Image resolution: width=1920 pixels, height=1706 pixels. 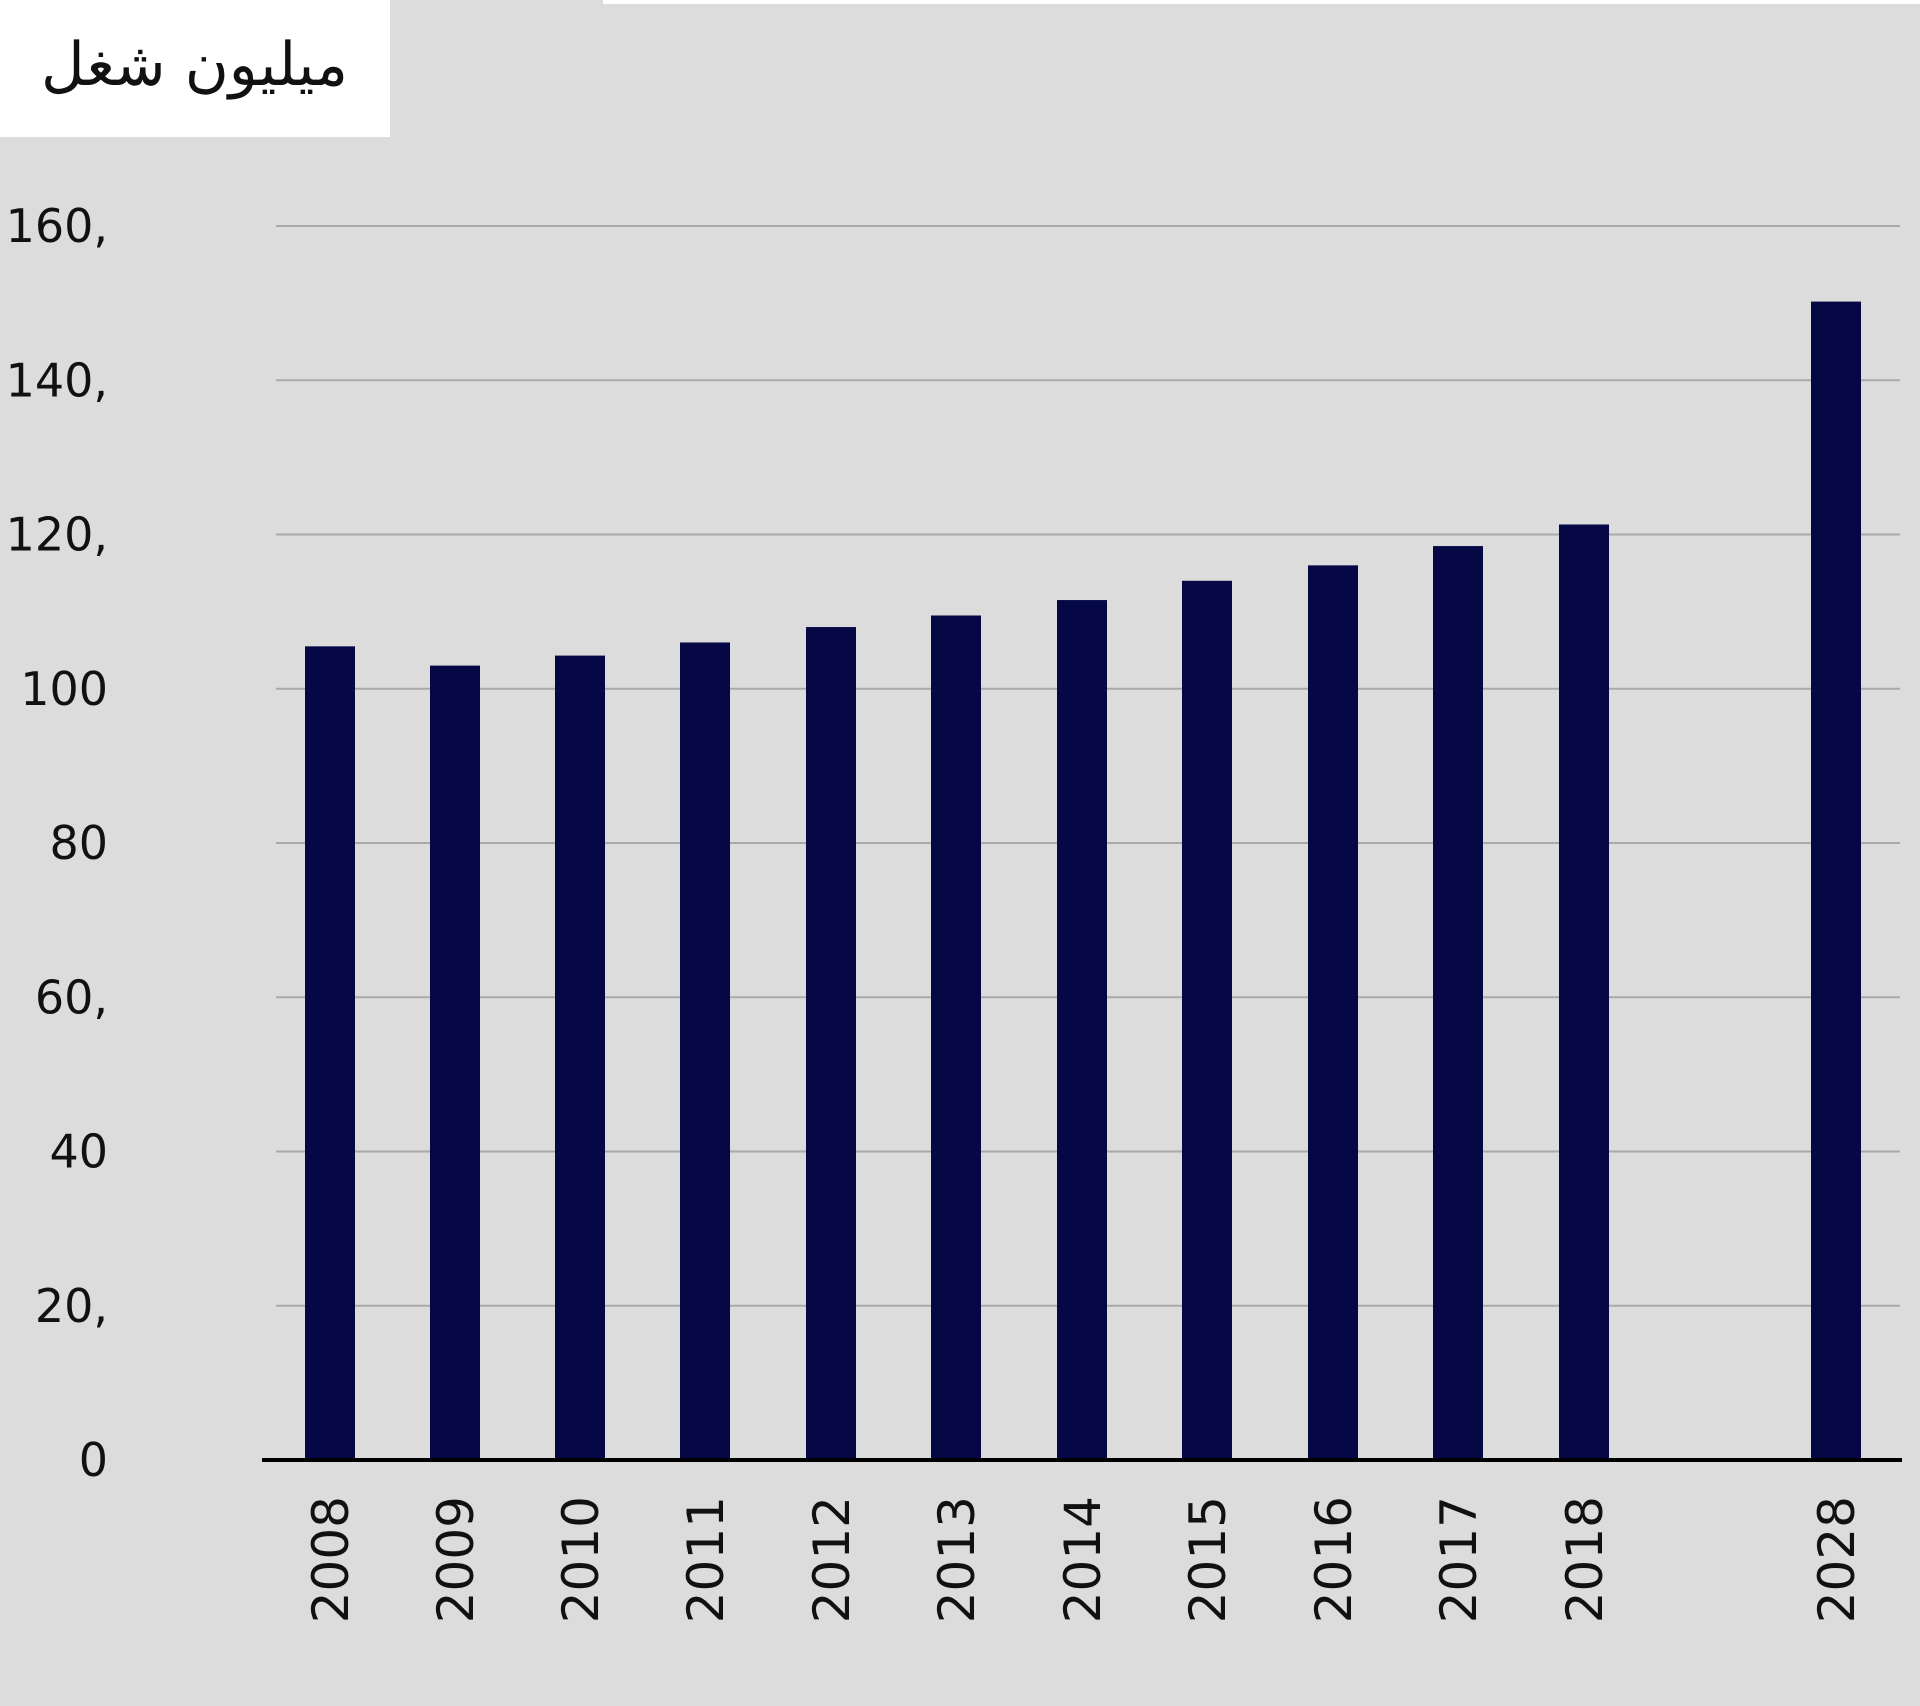 What do you see at coordinates (1333, 1012) in the screenshot?
I see `bar-2016` at bounding box center [1333, 1012].